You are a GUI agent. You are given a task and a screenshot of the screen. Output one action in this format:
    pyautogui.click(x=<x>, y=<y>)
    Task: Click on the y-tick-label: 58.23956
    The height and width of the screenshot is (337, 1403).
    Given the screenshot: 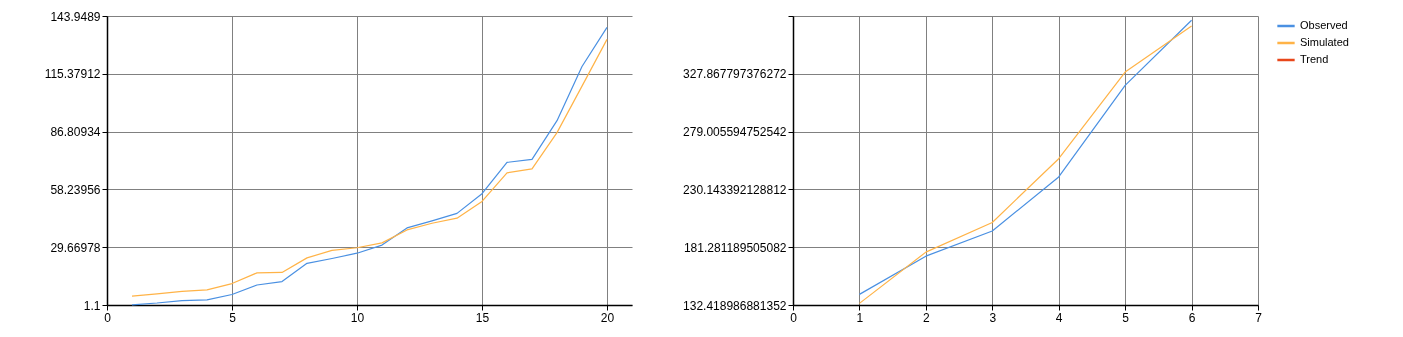 What is the action you would take?
    pyautogui.click(x=75, y=189)
    